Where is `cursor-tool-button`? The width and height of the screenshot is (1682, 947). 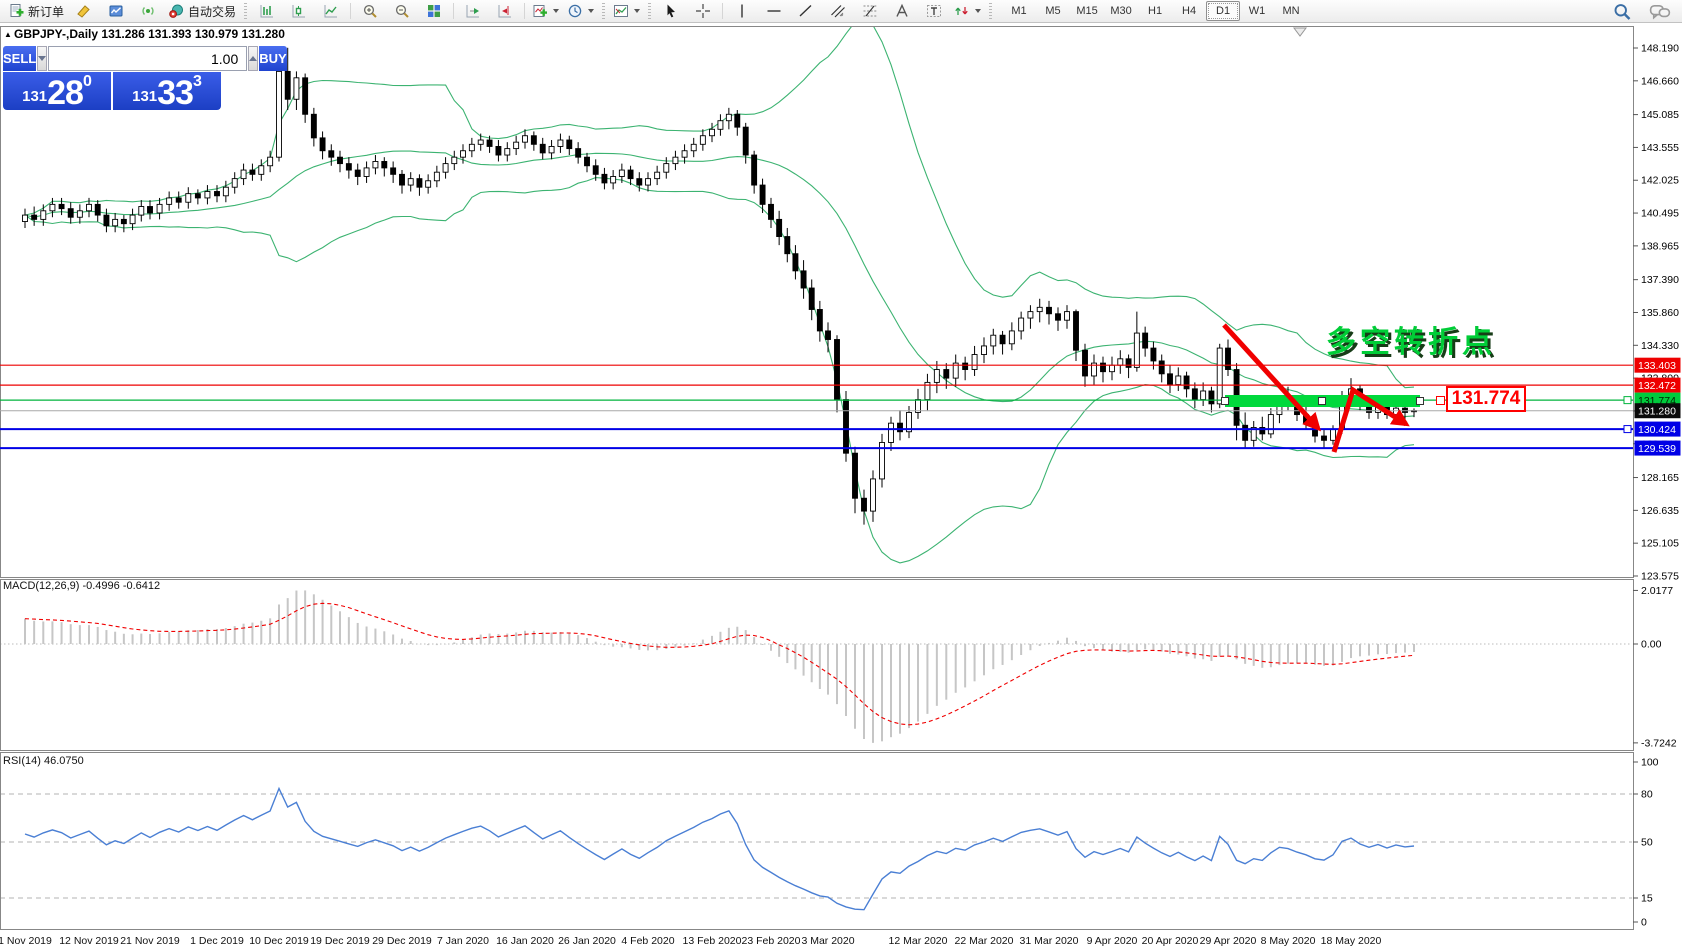
cursor-tool-button is located at coordinates (671, 11).